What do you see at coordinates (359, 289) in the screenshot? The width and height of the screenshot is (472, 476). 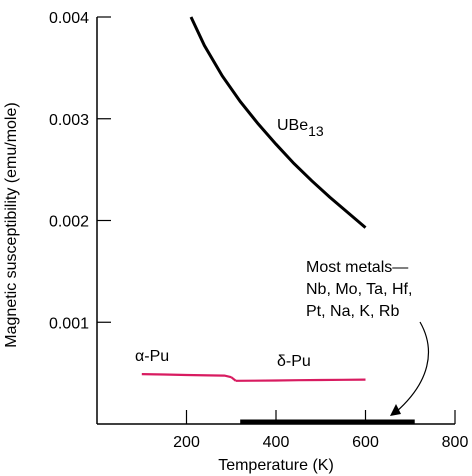 I see `label-most-metals-2: Nb, Mo, Ta, Hf,` at bounding box center [359, 289].